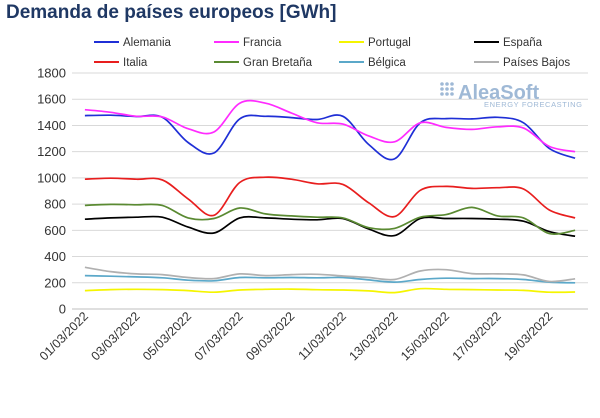 The width and height of the screenshot is (600, 418). Describe the element at coordinates (536, 63) in the screenshot. I see `legend-label: Países Bajos` at that location.